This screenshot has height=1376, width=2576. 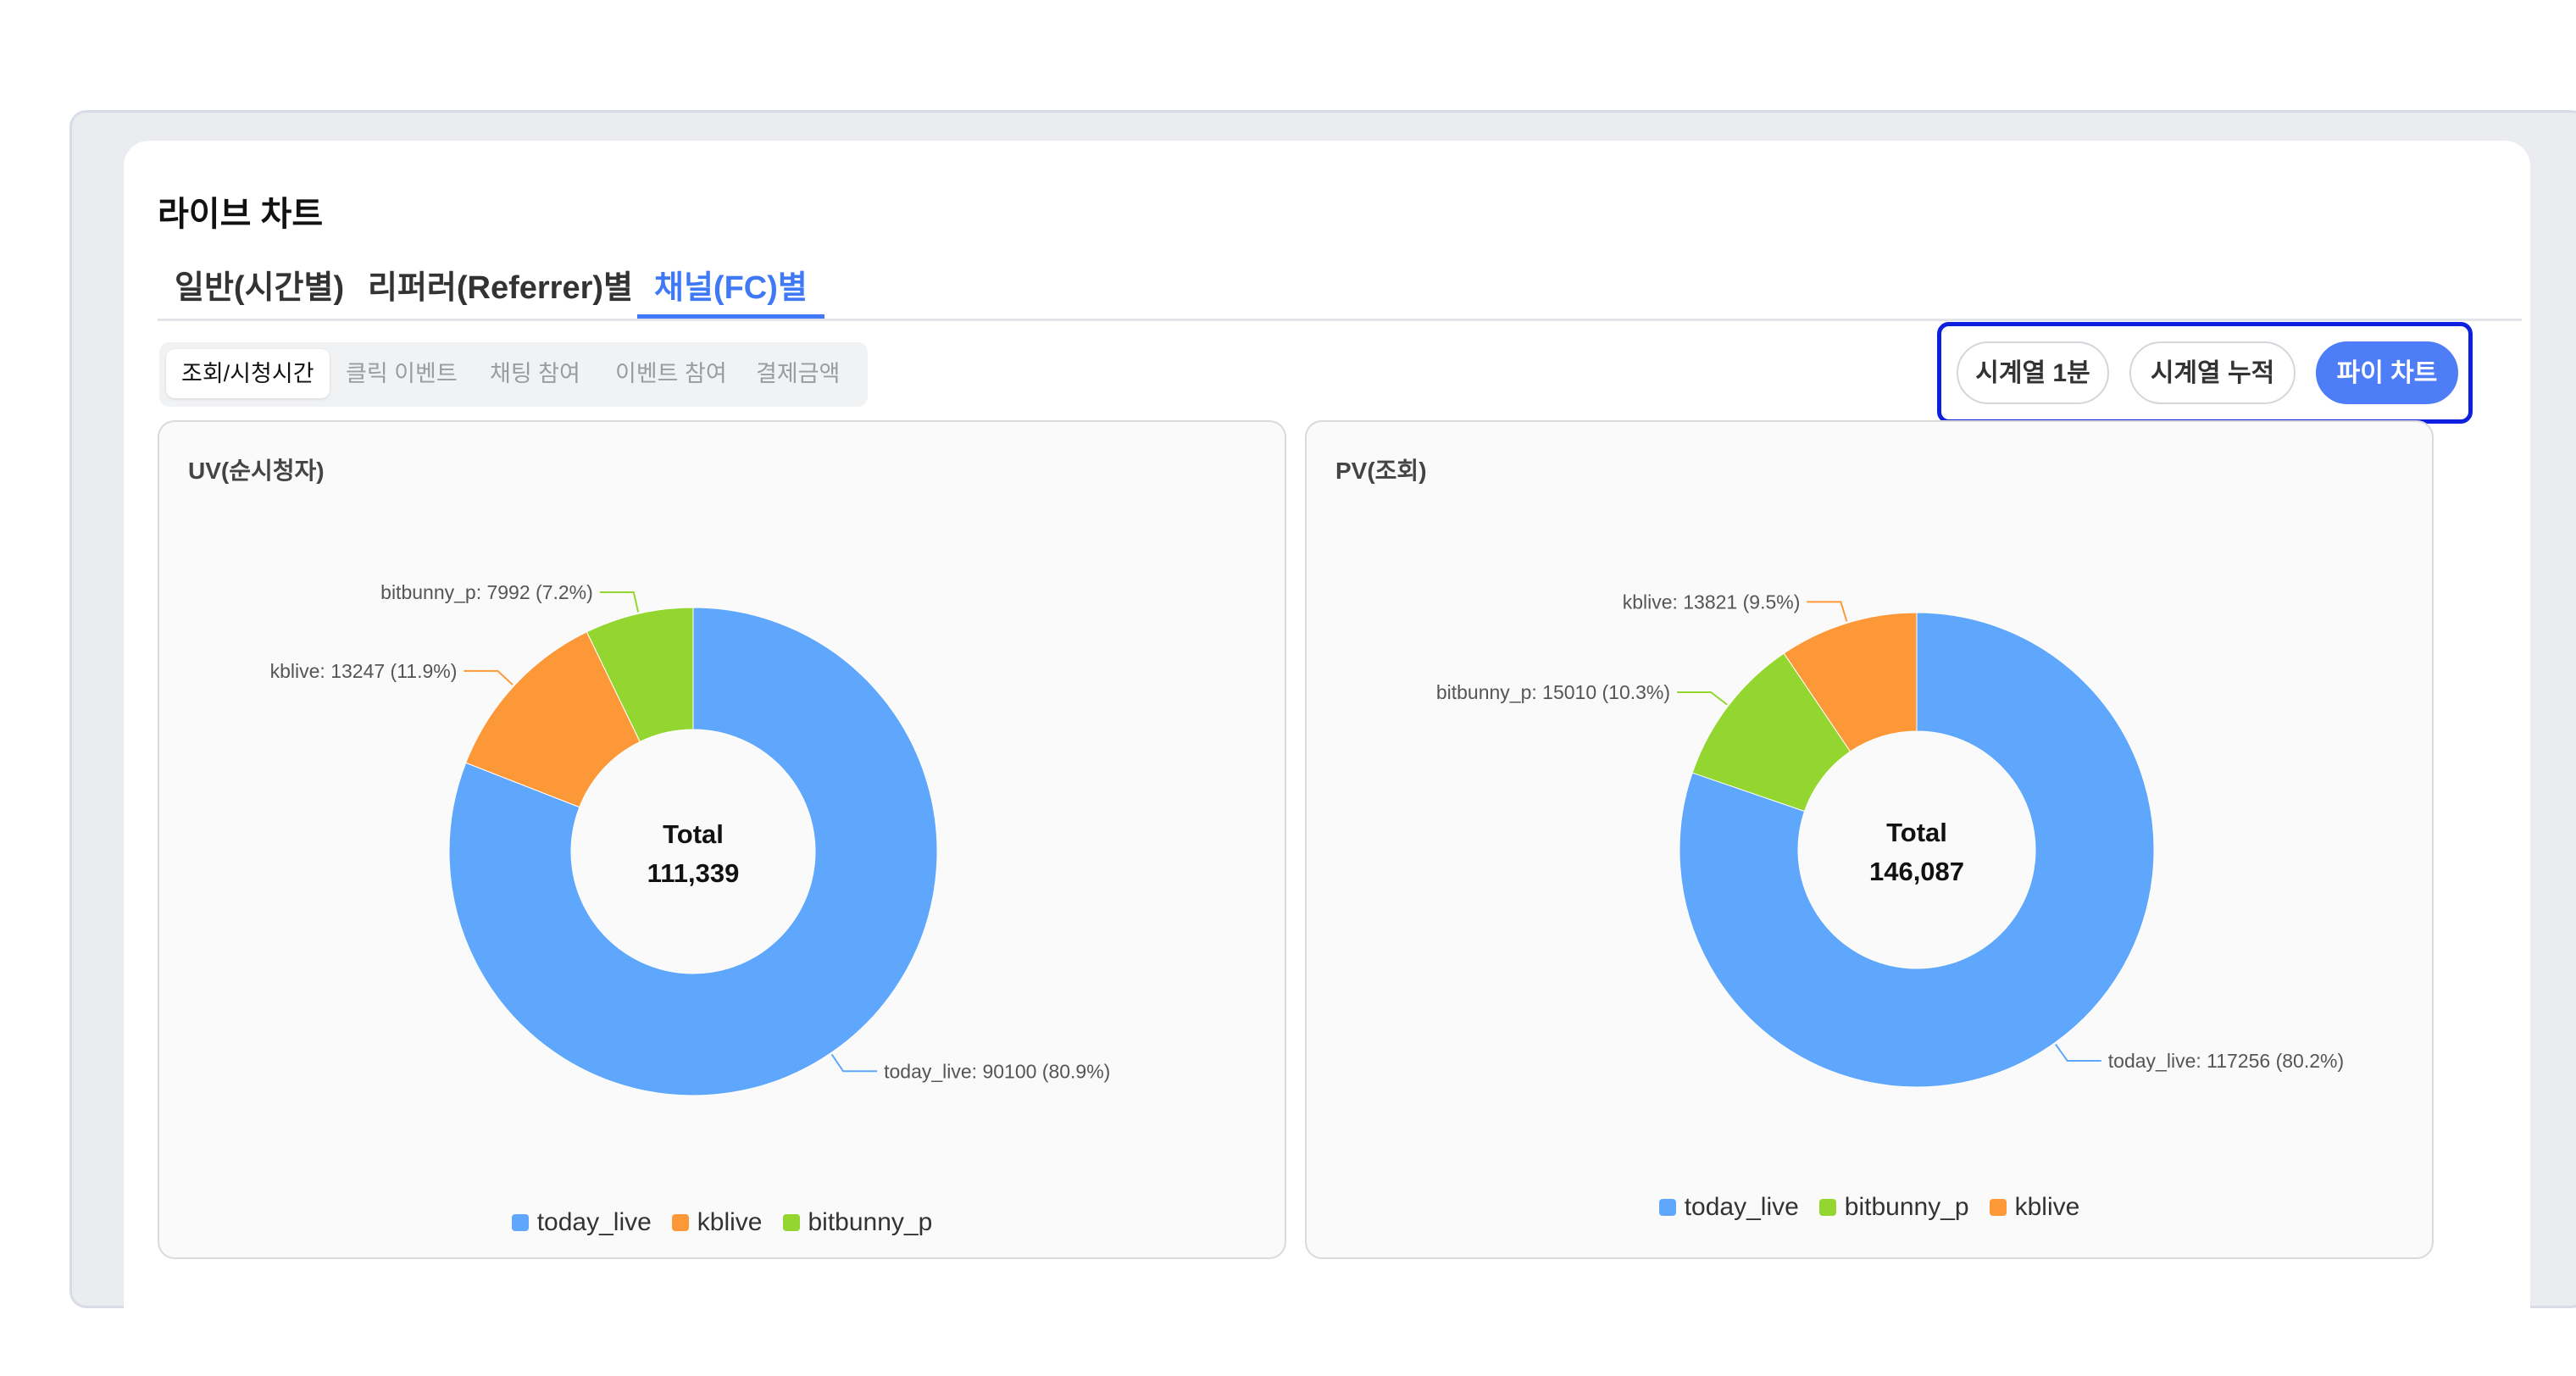 What do you see at coordinates (486, 592) in the screenshot?
I see `slice-label-bitbunny_p: bitbunny_p: 7992 (7.2%)` at bounding box center [486, 592].